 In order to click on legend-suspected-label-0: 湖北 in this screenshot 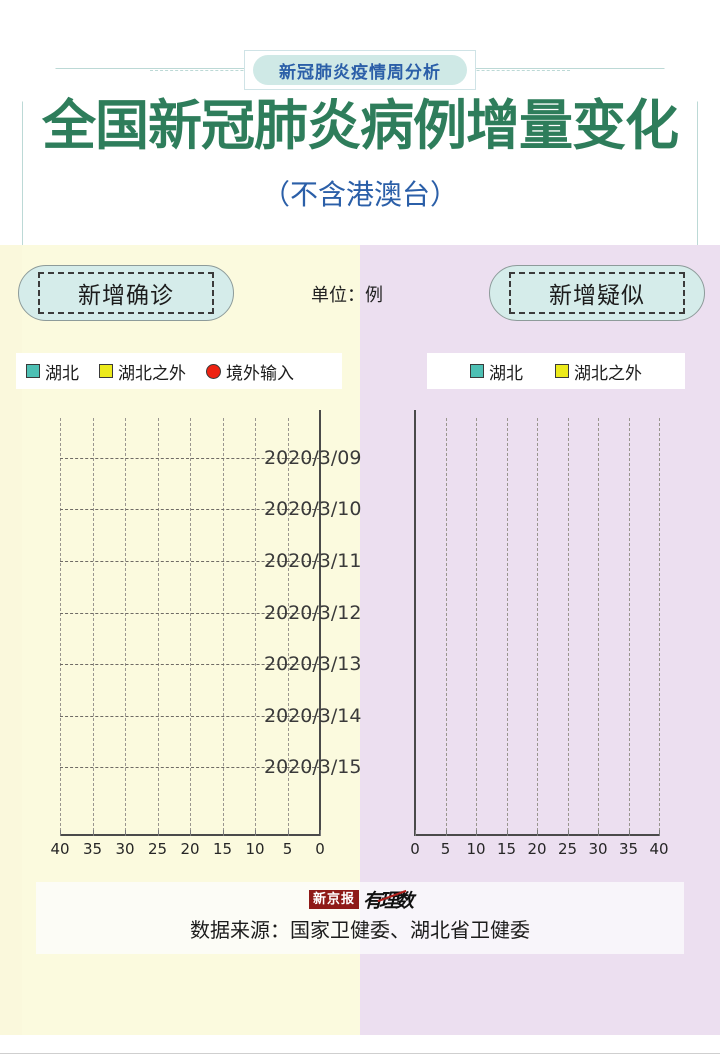, I will do `click(506, 373)`.